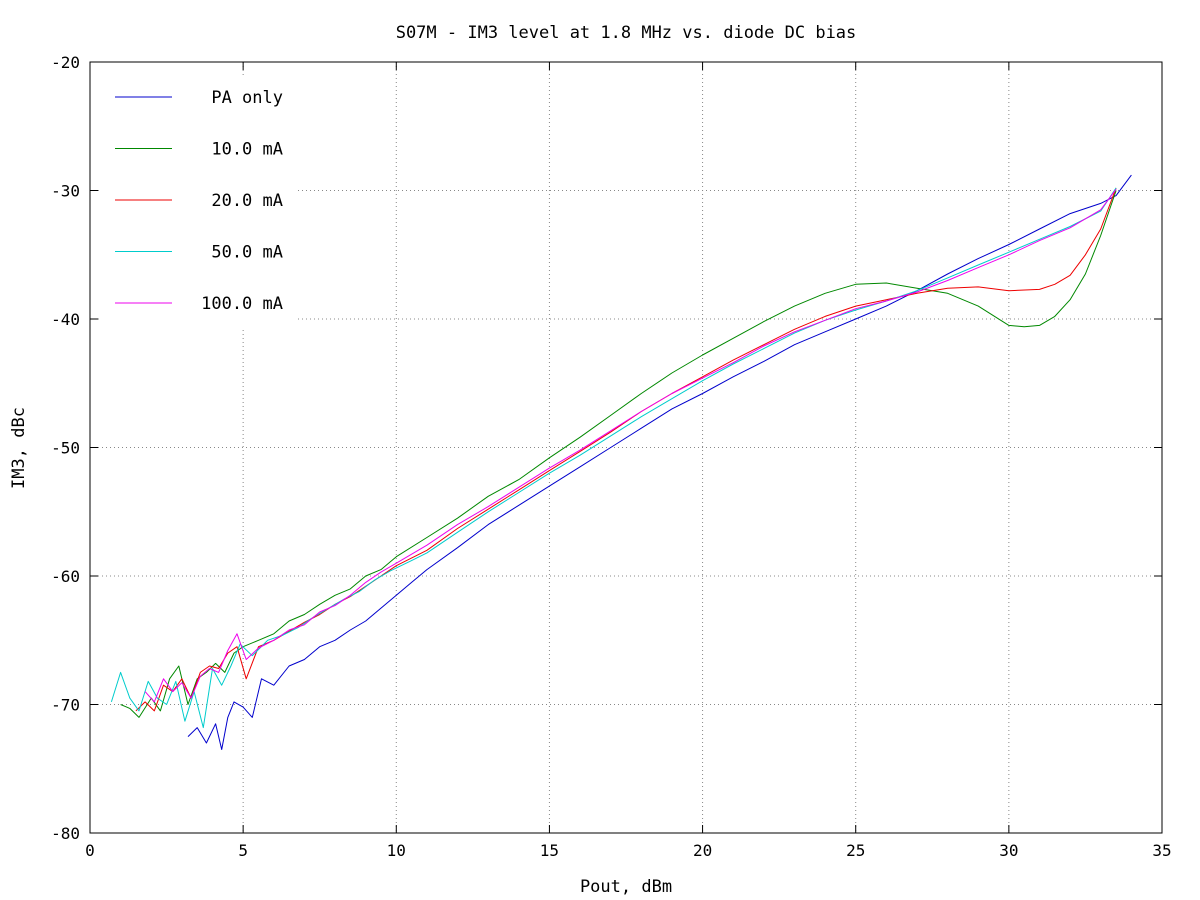 Image resolution: width=1200 pixels, height=900 pixels. I want to click on x-tick-label: 35, so click(1161, 850).